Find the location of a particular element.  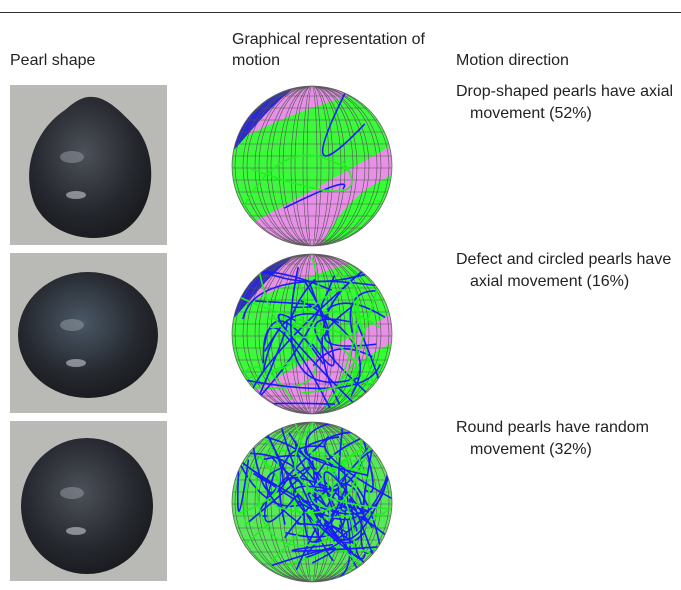

top-rule is located at coordinates (340, 12).